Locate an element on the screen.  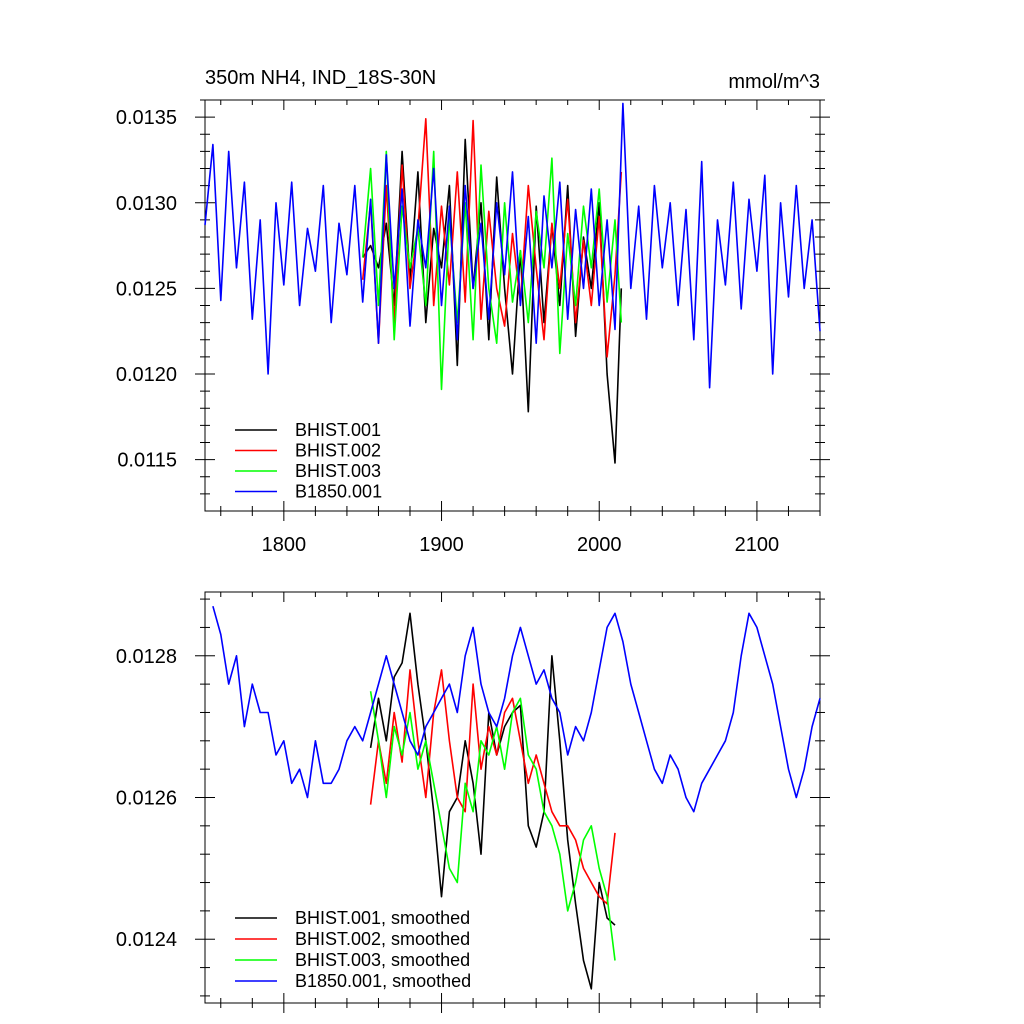
legend-label: BHIST.002, smoothed is located at coordinates (382, 939).